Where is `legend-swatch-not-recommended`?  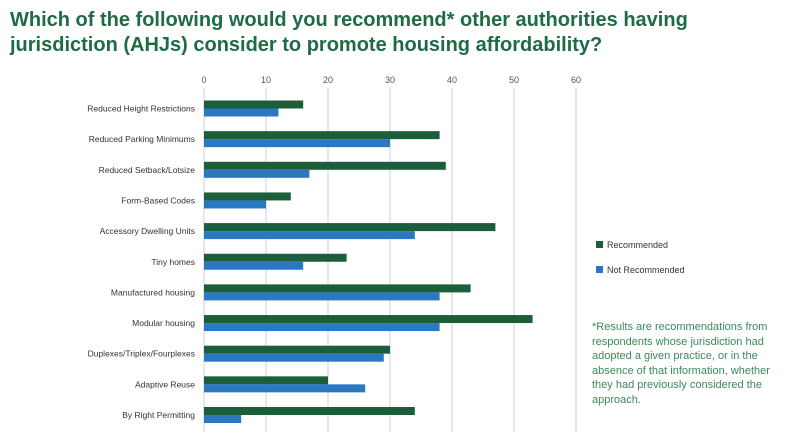
legend-swatch-not-recommended is located at coordinates (599, 269).